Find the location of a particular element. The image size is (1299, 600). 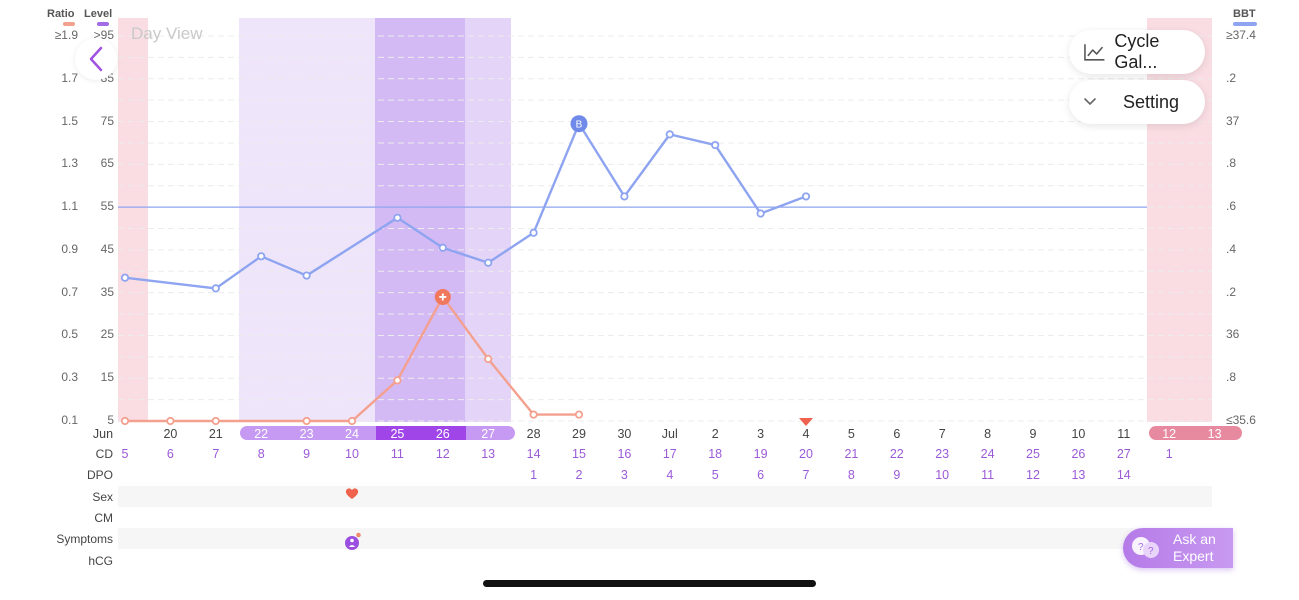

chevron-left-icon is located at coordinates (96, 59).